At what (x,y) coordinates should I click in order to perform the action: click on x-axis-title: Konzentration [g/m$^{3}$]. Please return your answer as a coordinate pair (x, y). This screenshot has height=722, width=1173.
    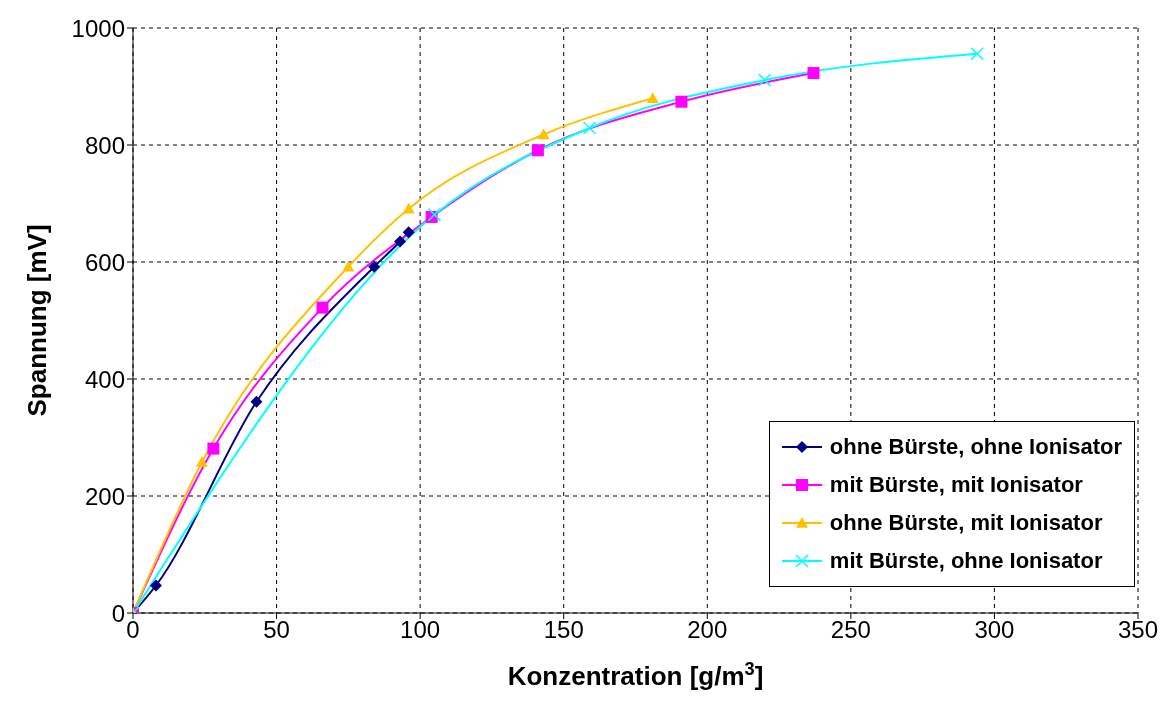
    Looking at the image, I should click on (635, 675).